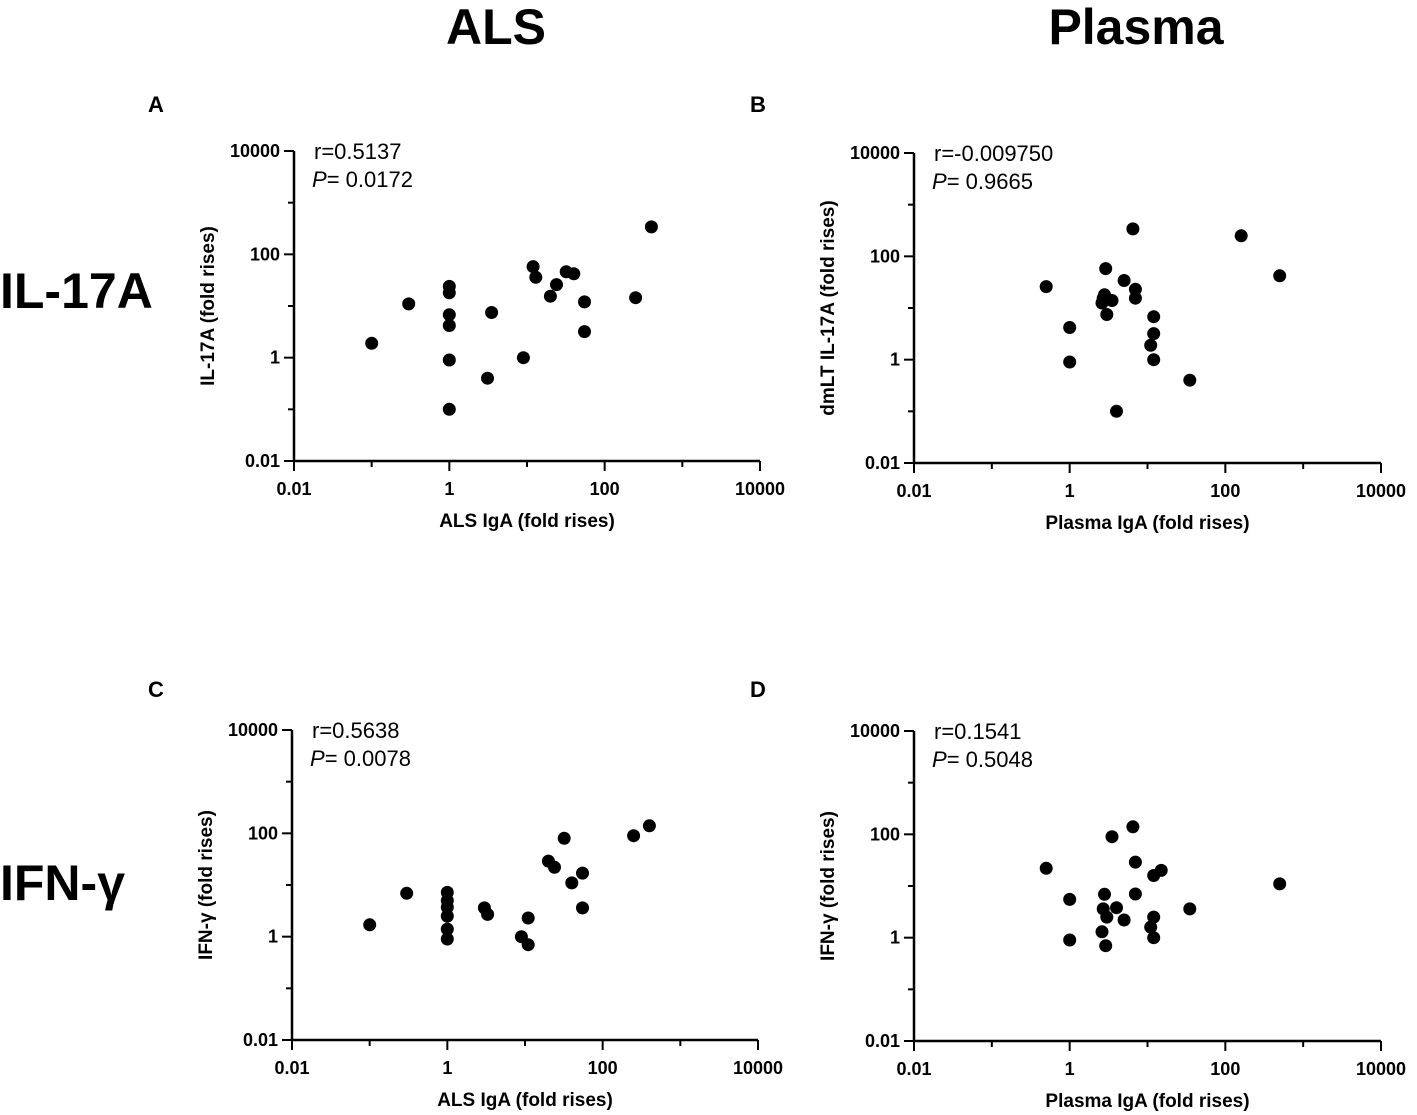 Image resolution: width=1417 pixels, height=1115 pixels. Describe the element at coordinates (368, 758) in the screenshot. I see `stat-p-value: = 0.0078` at that location.